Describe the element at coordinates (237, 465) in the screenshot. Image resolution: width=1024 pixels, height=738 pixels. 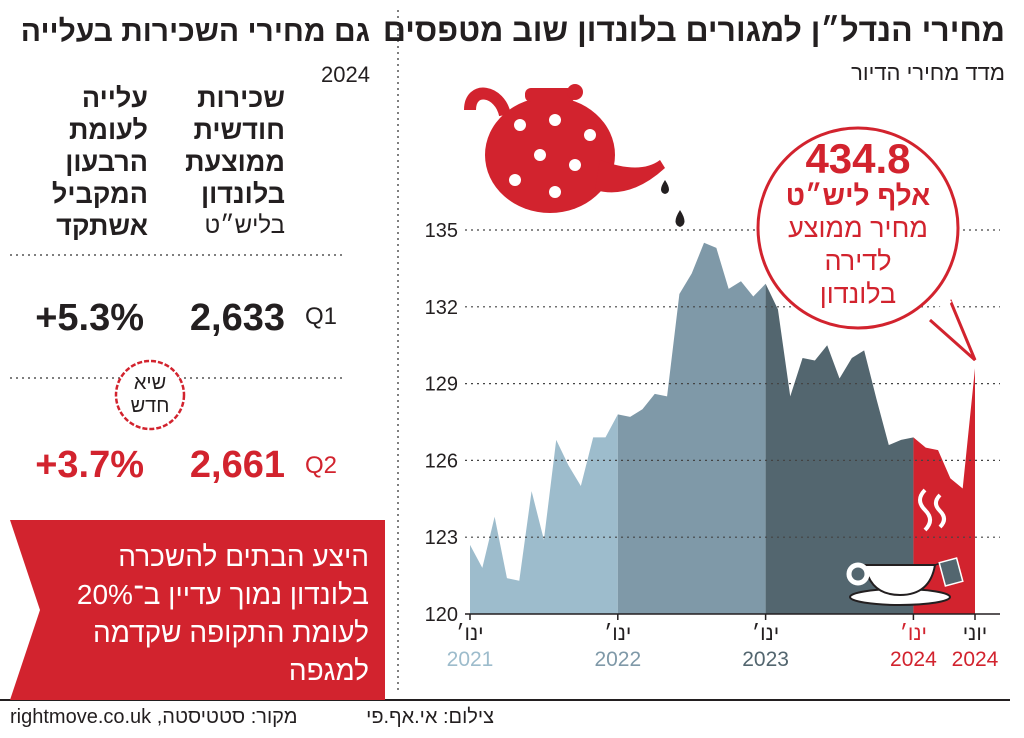
I see `rent-value: 2,661` at that location.